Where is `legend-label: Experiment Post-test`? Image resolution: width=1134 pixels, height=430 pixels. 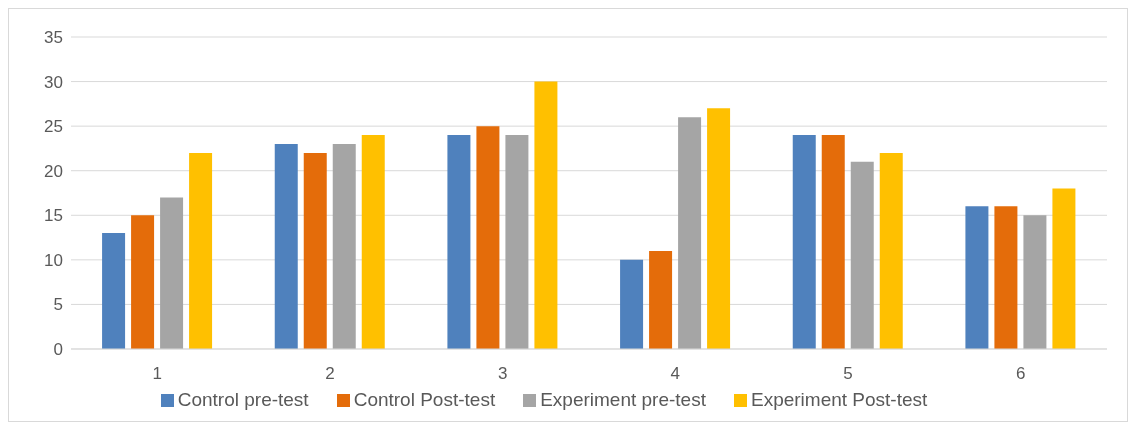
legend-label: Experiment Post-test is located at coordinates (839, 399).